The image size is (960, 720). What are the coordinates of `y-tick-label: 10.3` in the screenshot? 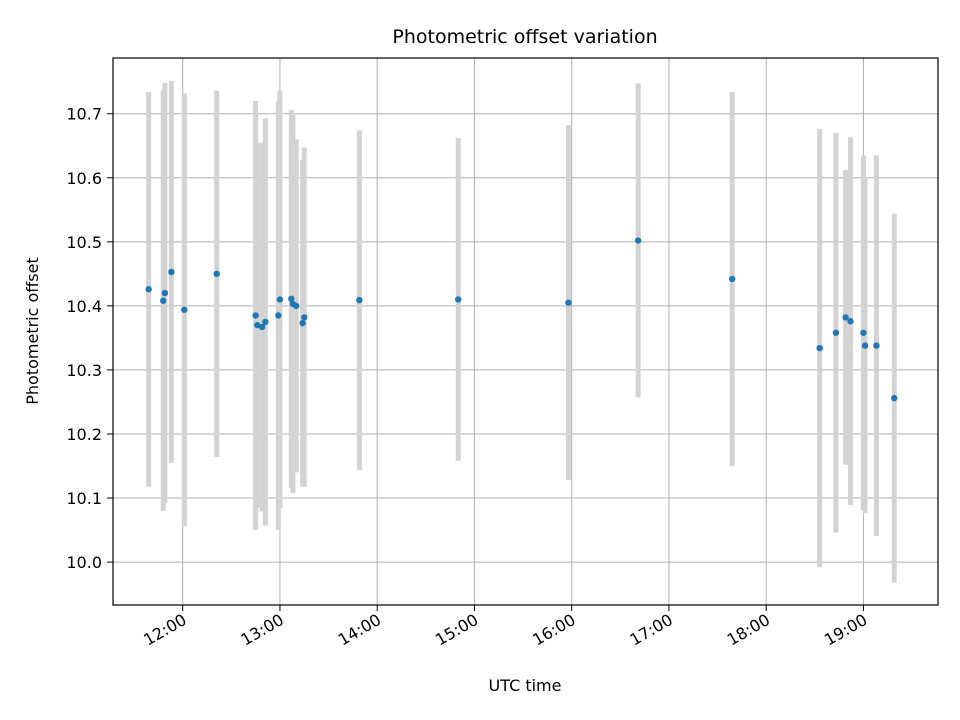 It's located at (84, 370).